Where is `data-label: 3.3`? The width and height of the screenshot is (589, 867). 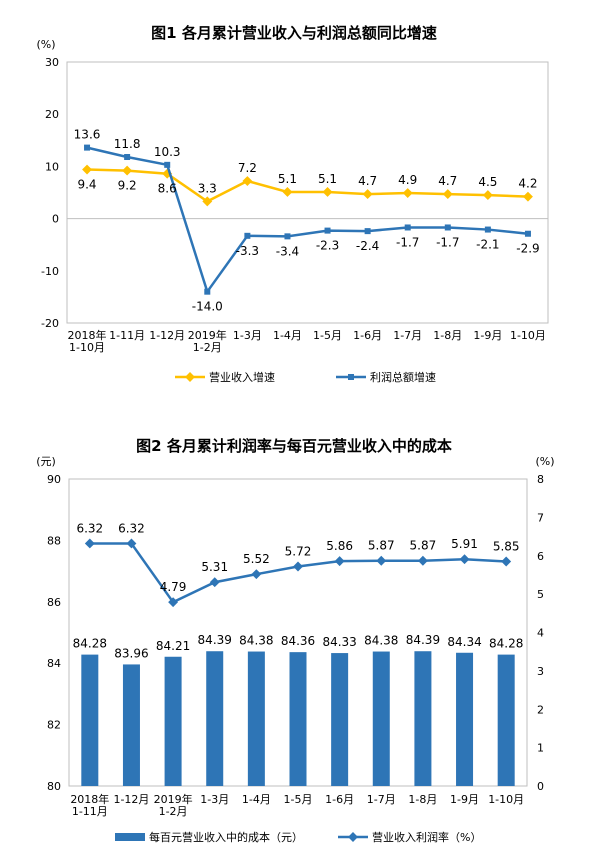 data-label: 3.3 is located at coordinates (207, 188).